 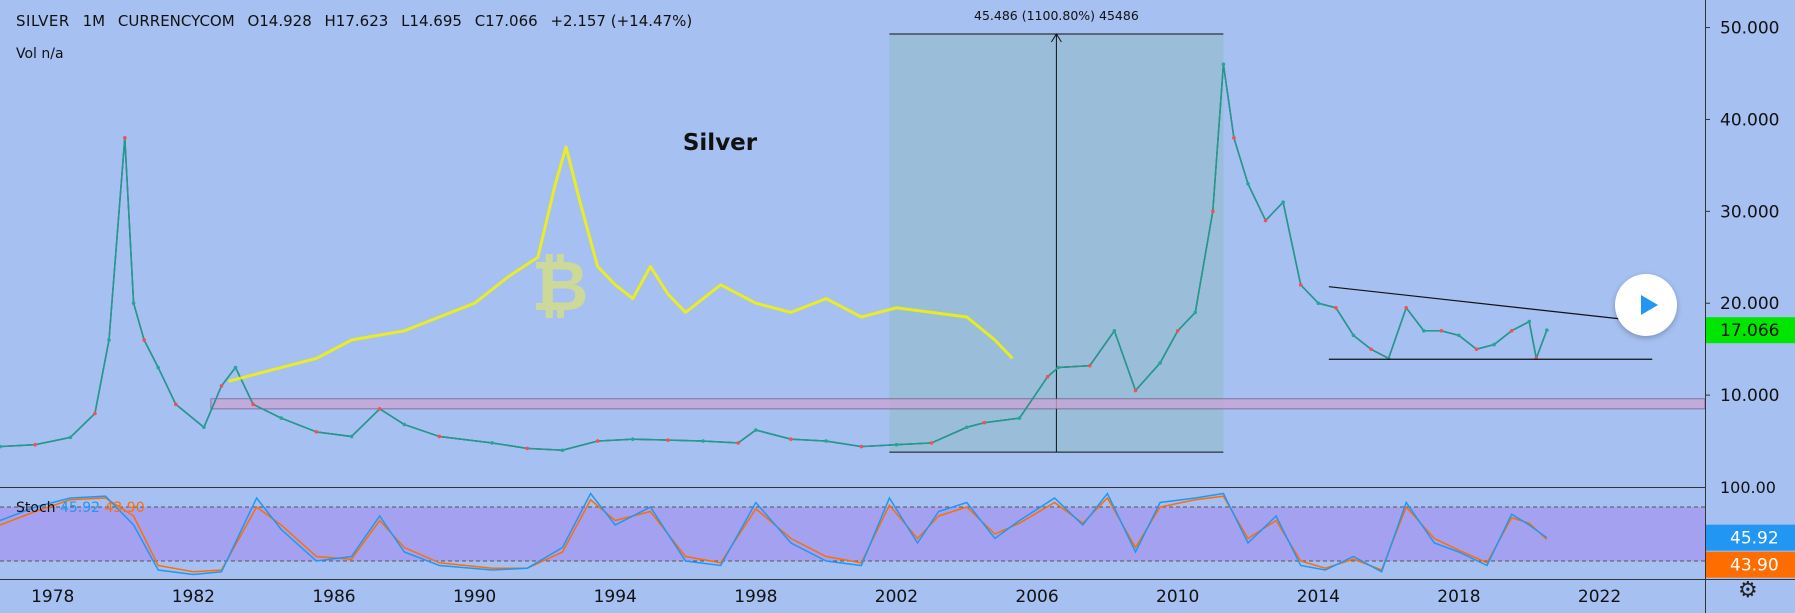 I want to click on stoch-band, so click(x=852, y=534).